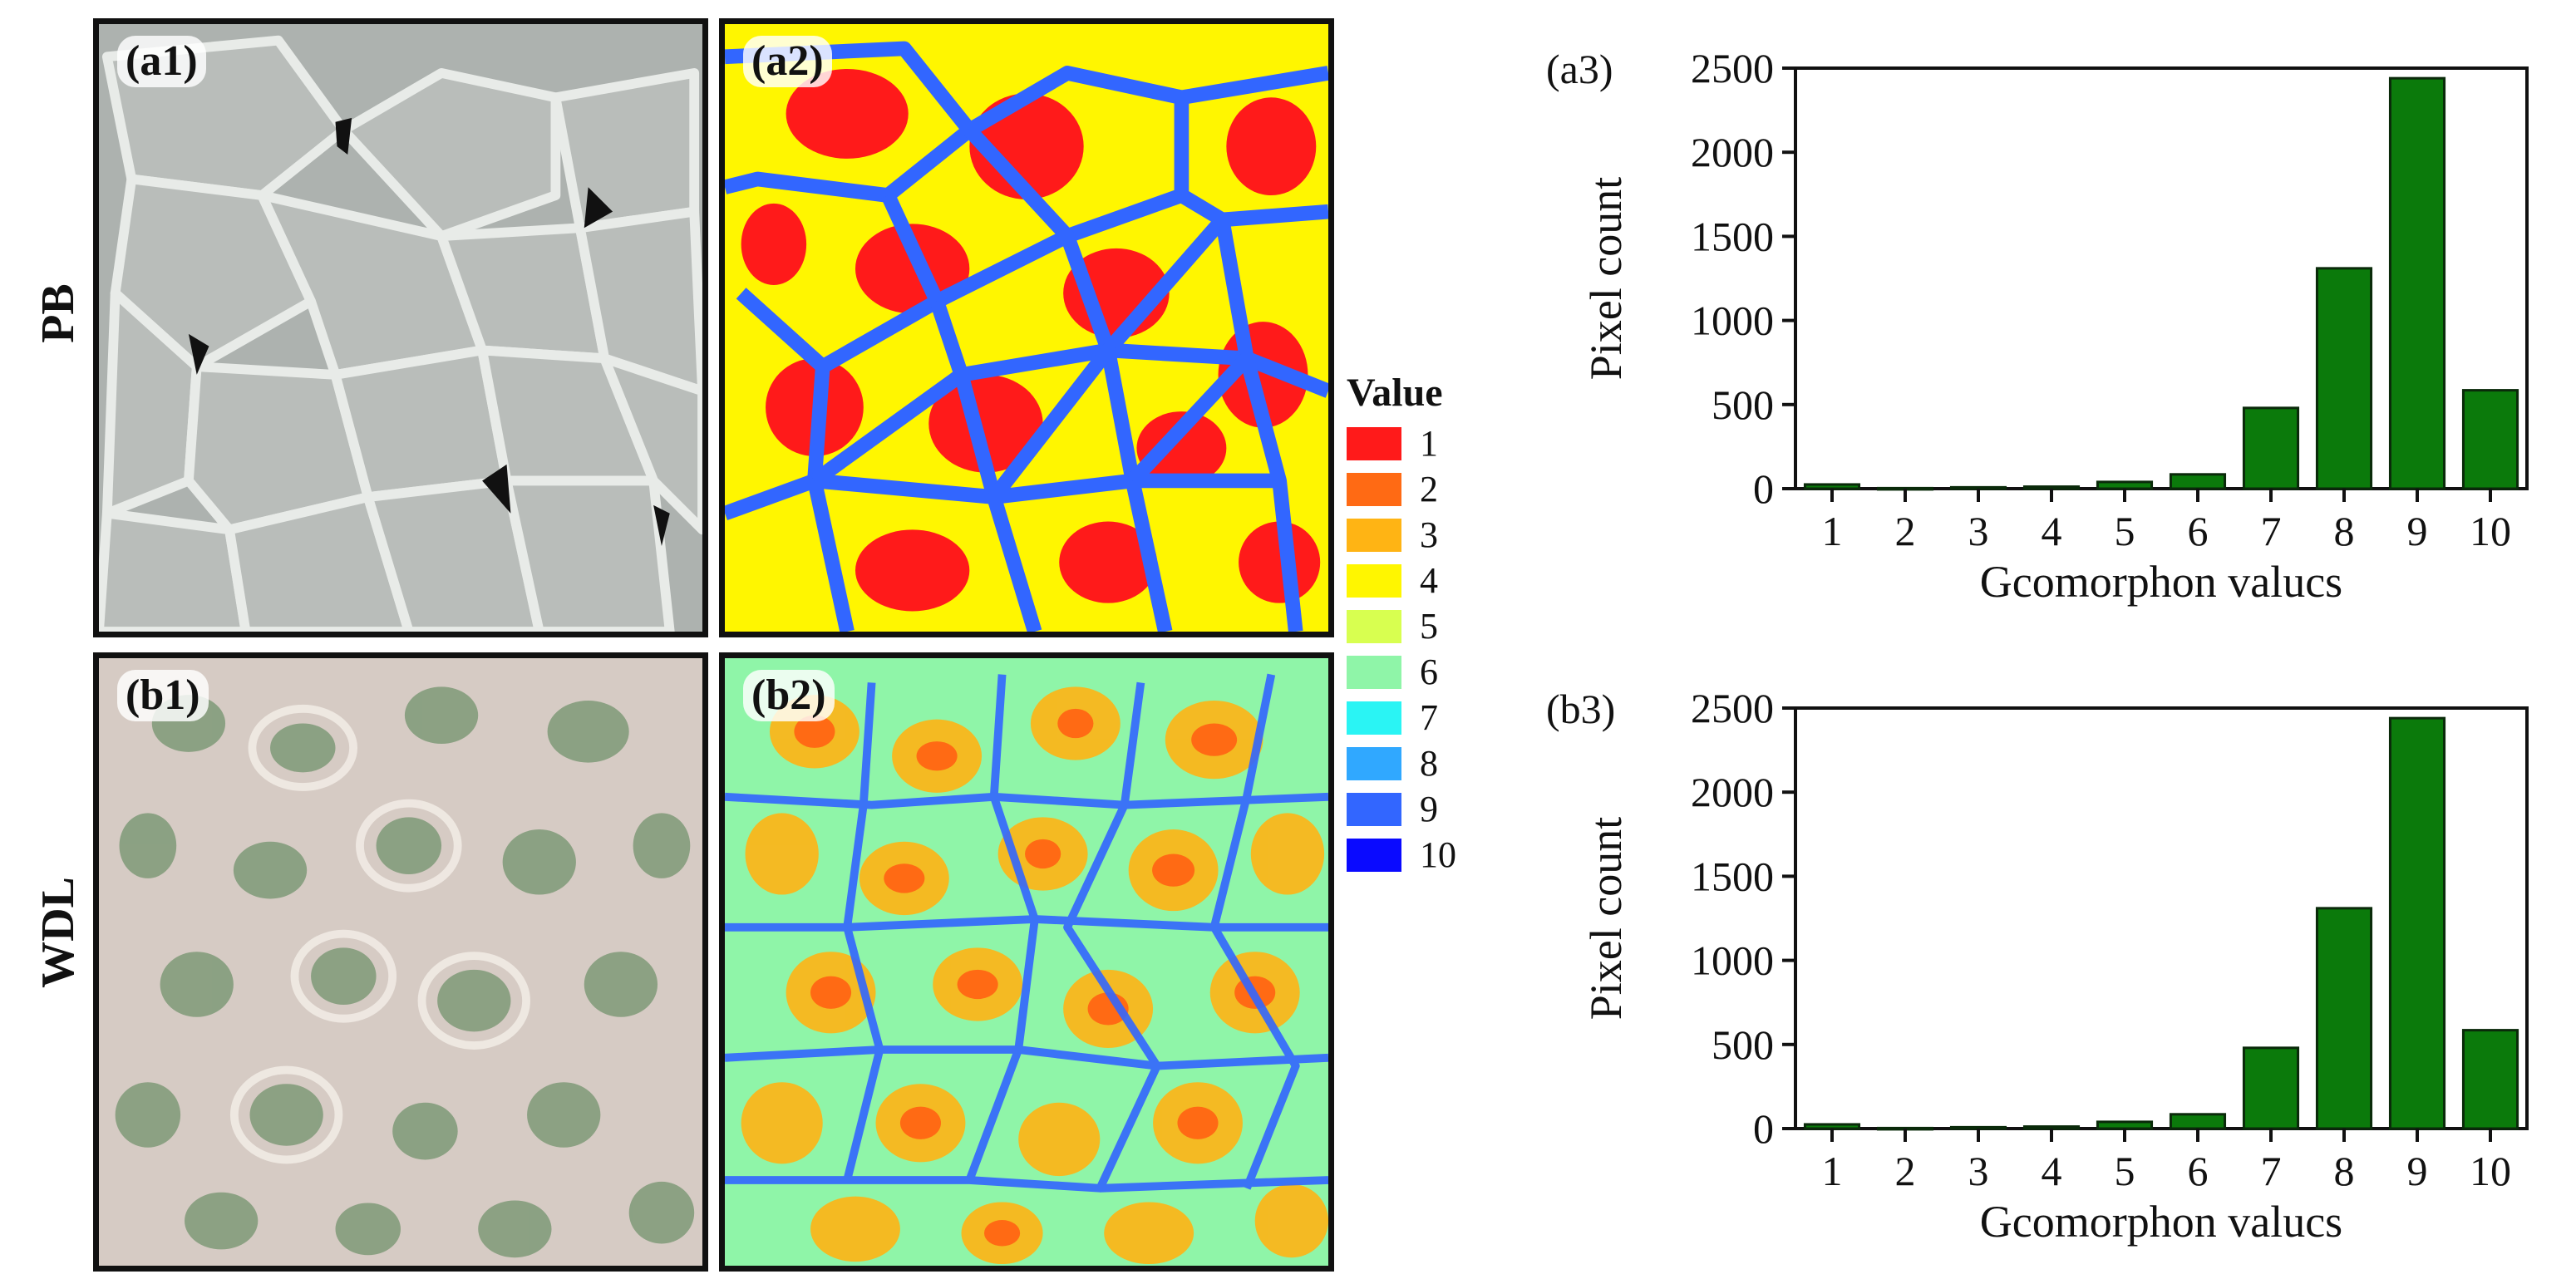  I want to click on chart-a3-xtick-label: 6, so click(2198, 531).